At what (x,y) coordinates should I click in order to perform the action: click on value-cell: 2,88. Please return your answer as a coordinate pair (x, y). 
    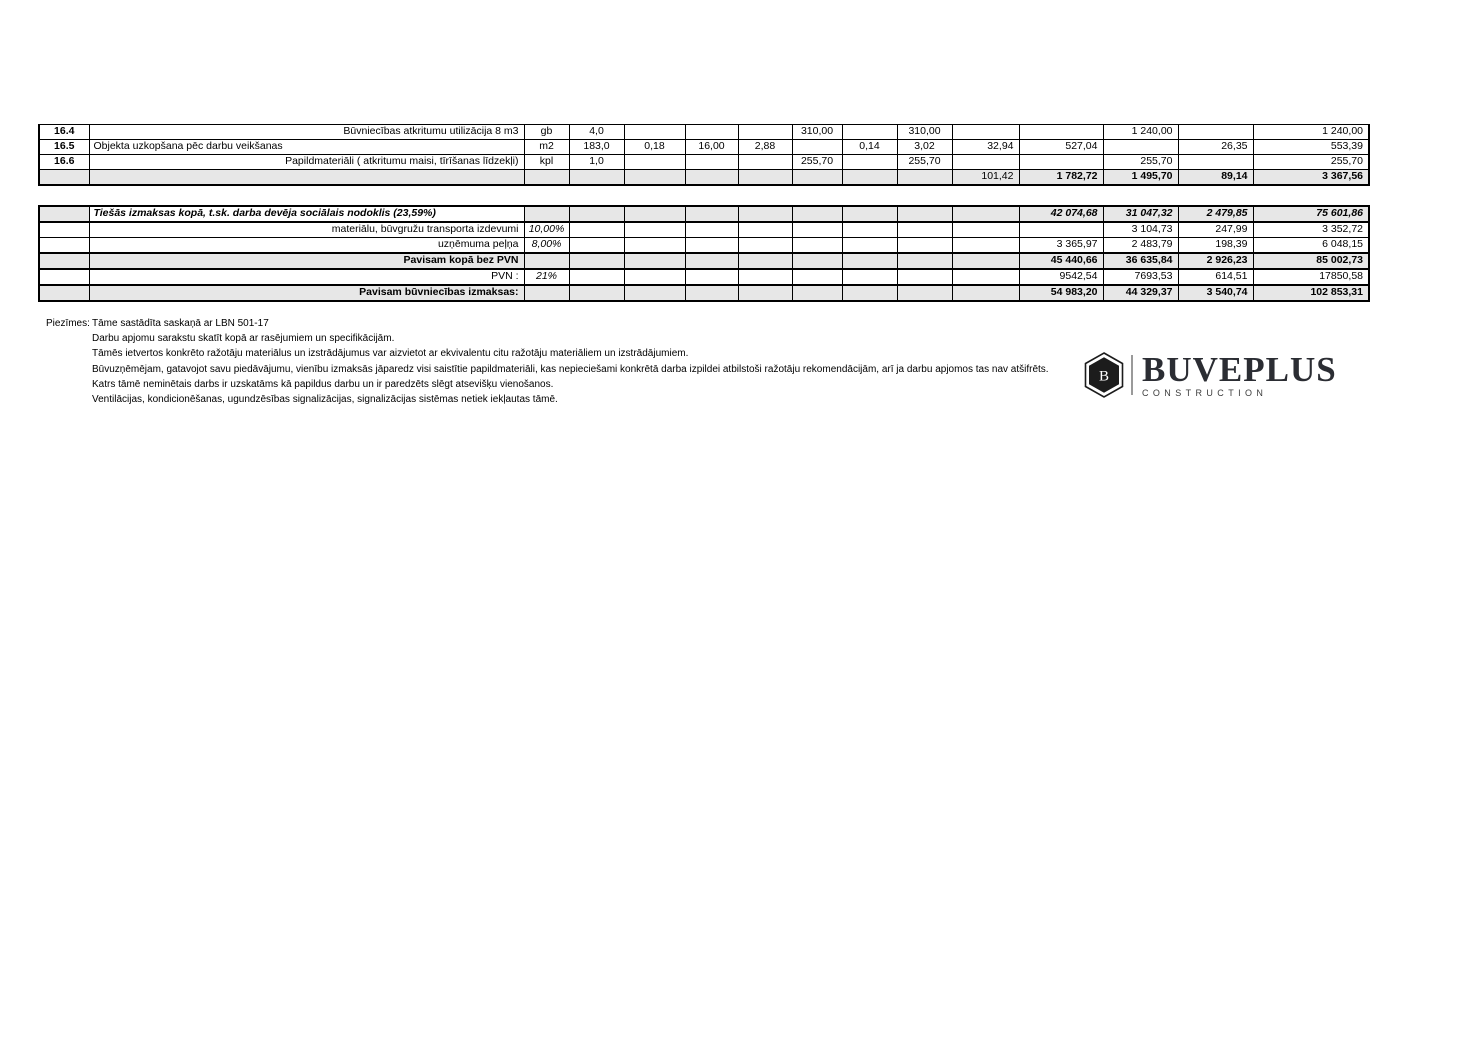
    Looking at the image, I should click on (765, 147).